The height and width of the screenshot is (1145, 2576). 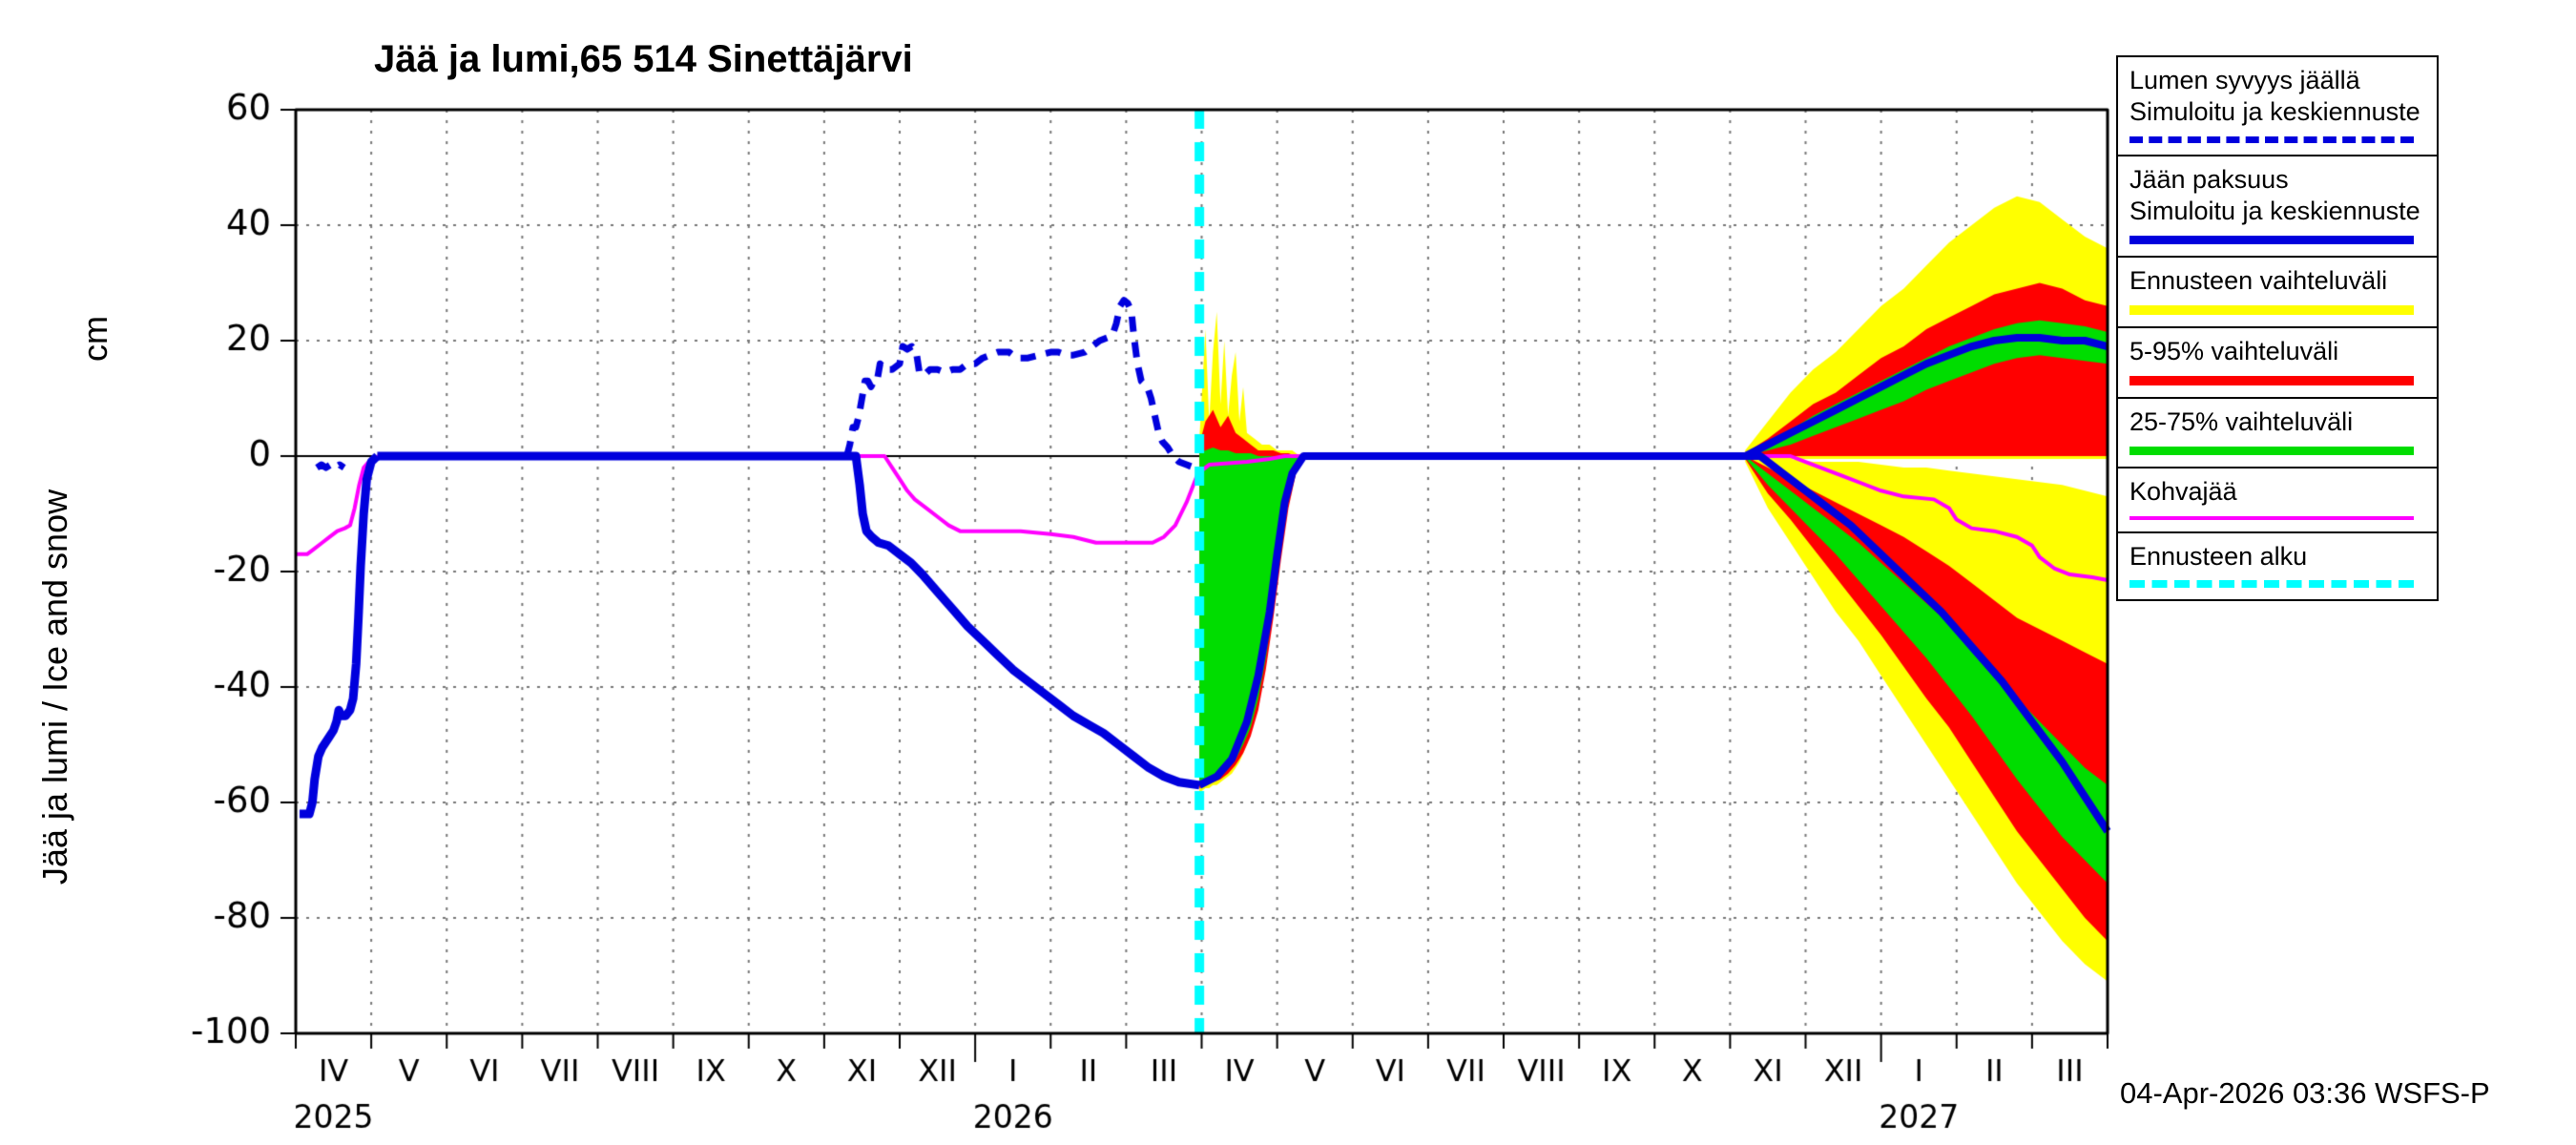 What do you see at coordinates (2234, 350) in the screenshot?
I see `legend-label: 5-95% vaihteluväli` at bounding box center [2234, 350].